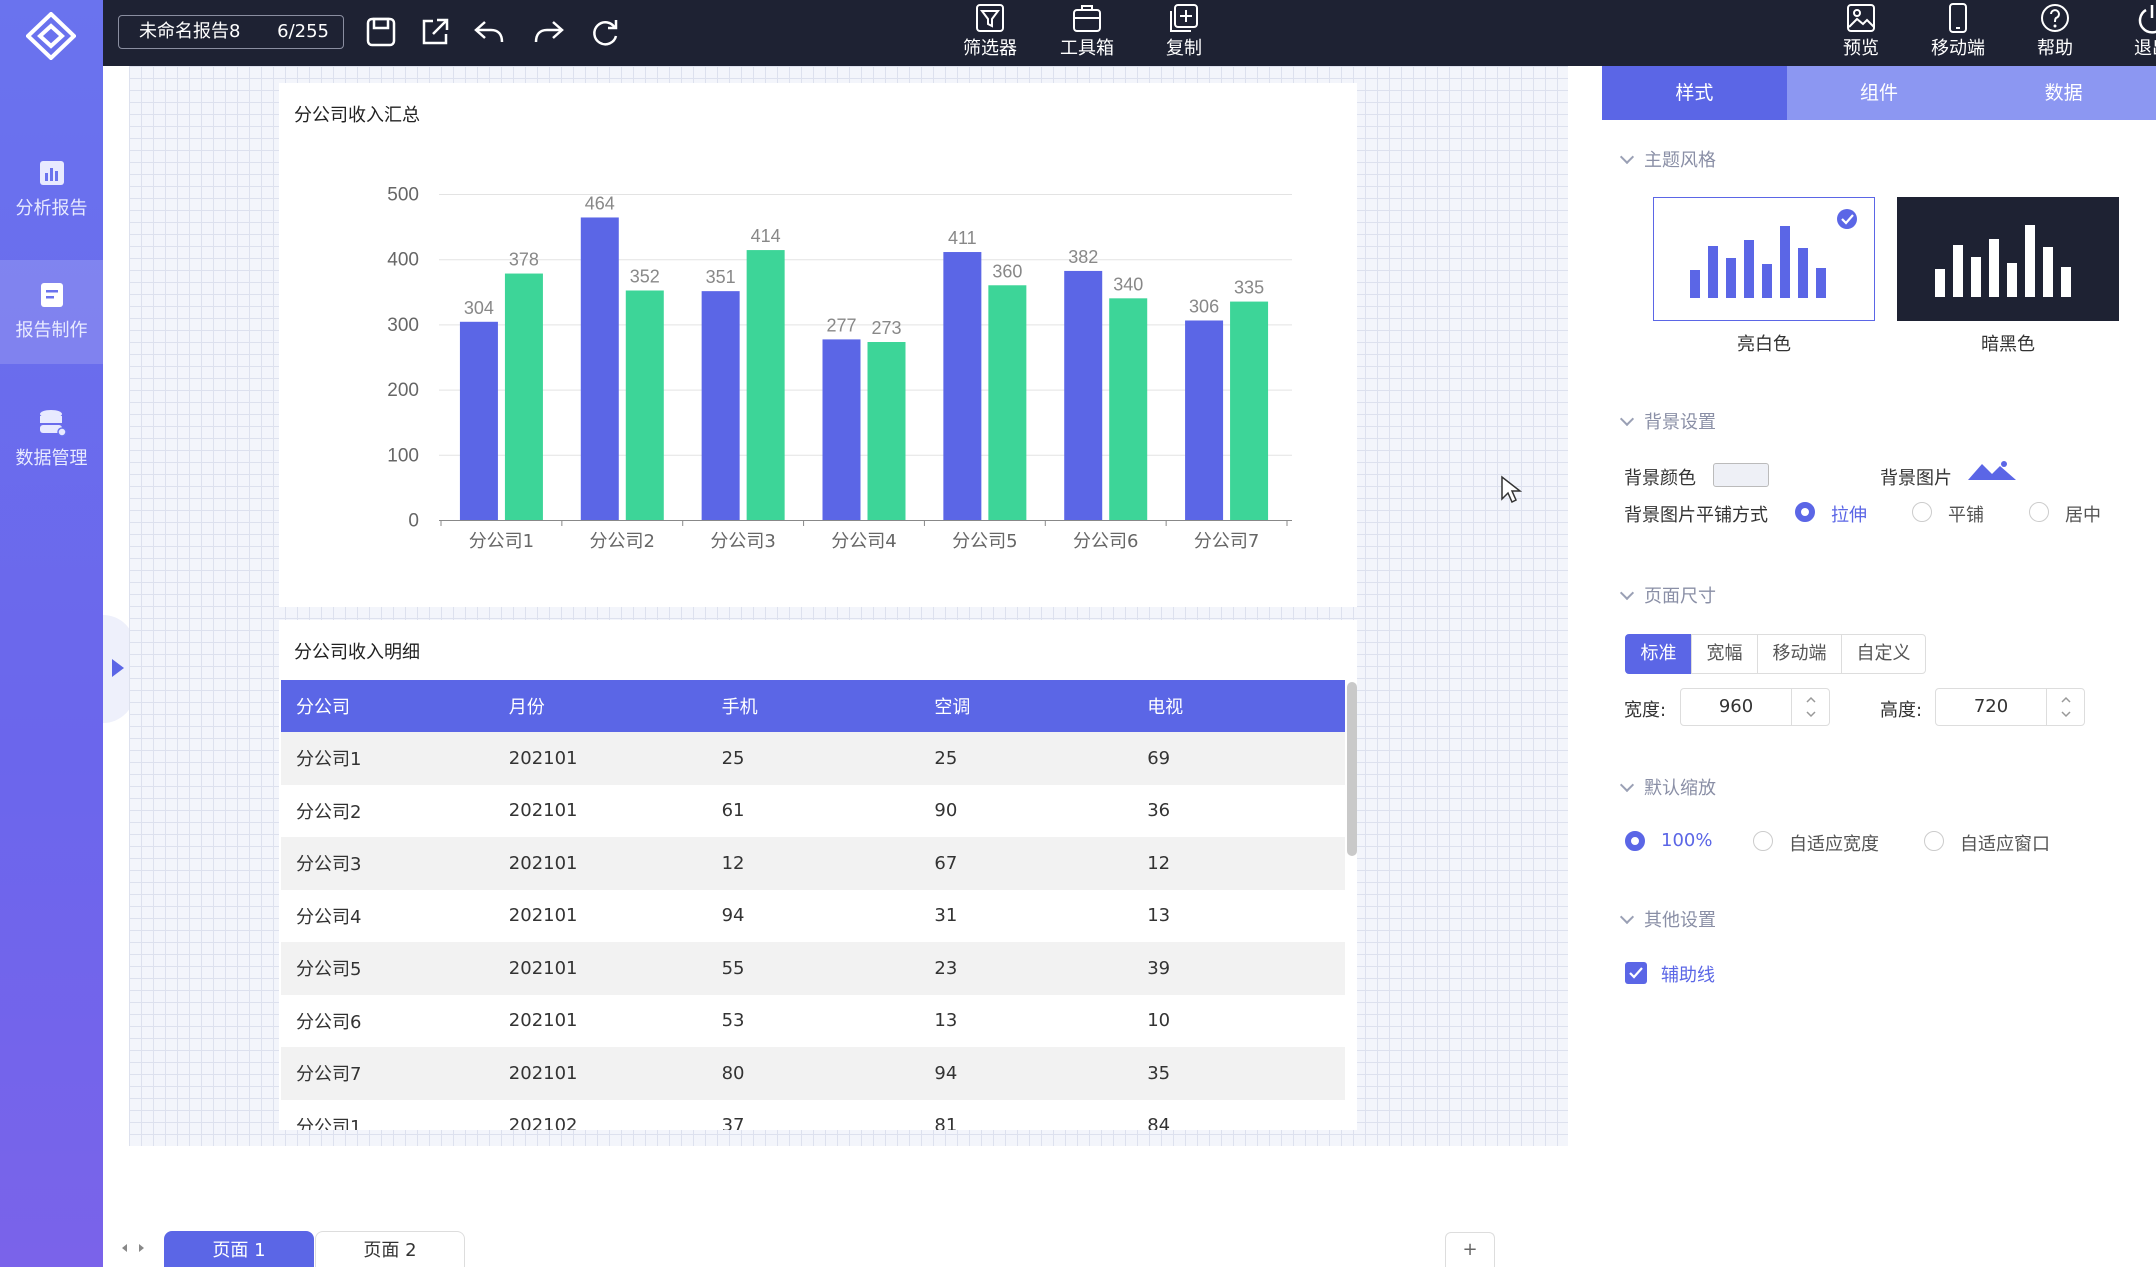 Image resolution: width=2156 pixels, height=1267 pixels. What do you see at coordinates (2039, 512) in the screenshot?
I see `tile-center-radio` at bounding box center [2039, 512].